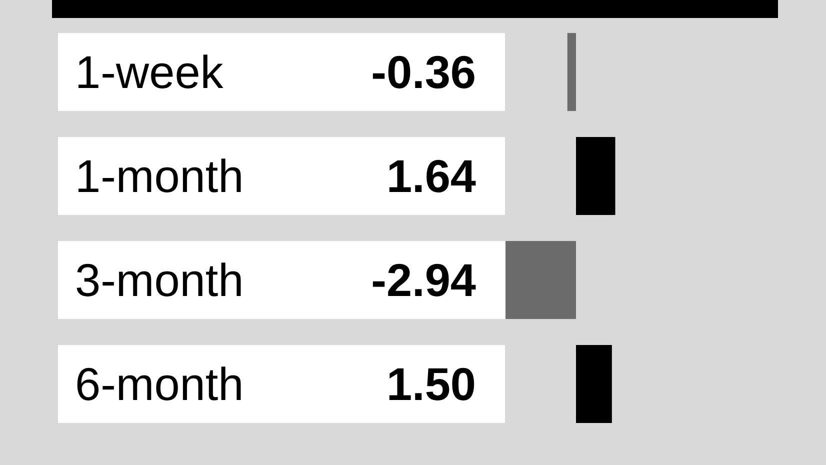 This screenshot has height=465, width=826. Describe the element at coordinates (431, 176) in the screenshot. I see `data-label: 1.64` at that location.